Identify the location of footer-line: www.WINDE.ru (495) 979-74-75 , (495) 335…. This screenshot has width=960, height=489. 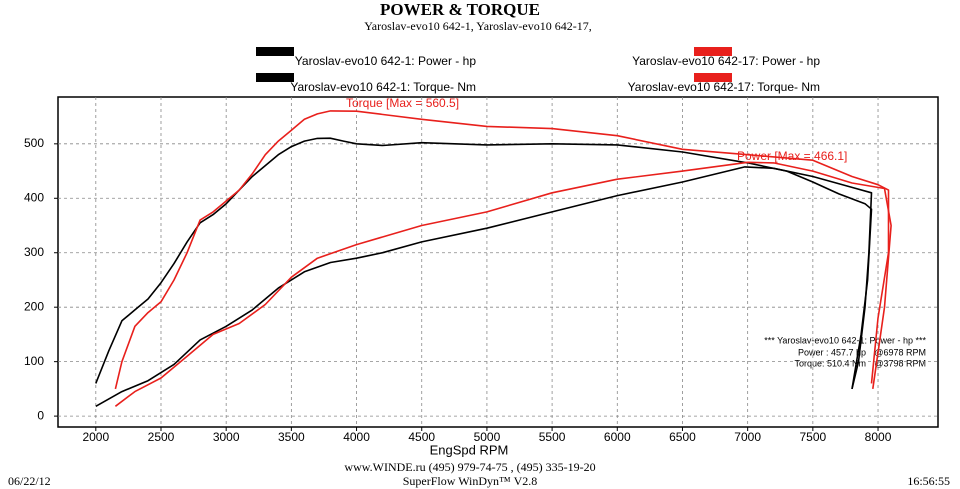
(469, 467).